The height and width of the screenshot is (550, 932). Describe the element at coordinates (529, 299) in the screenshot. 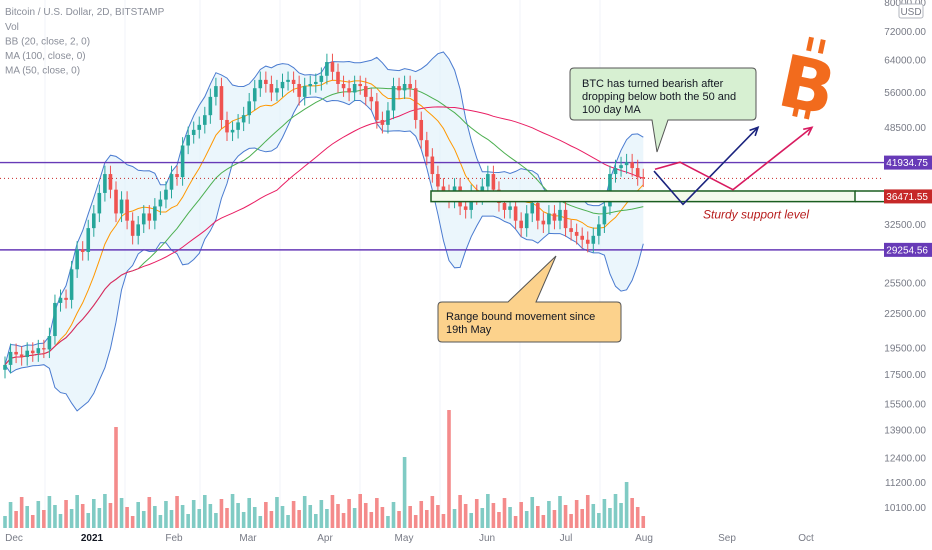

I see `range-note-callout` at that location.